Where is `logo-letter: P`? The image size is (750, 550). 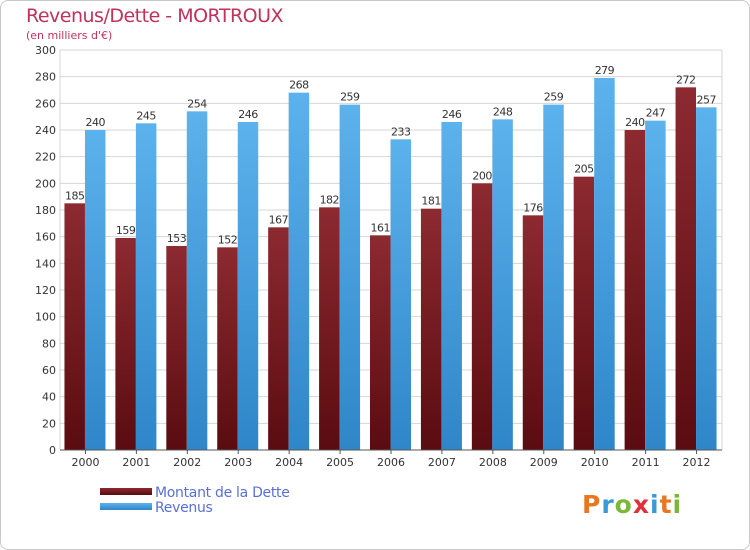 logo-letter: P is located at coordinates (592, 504).